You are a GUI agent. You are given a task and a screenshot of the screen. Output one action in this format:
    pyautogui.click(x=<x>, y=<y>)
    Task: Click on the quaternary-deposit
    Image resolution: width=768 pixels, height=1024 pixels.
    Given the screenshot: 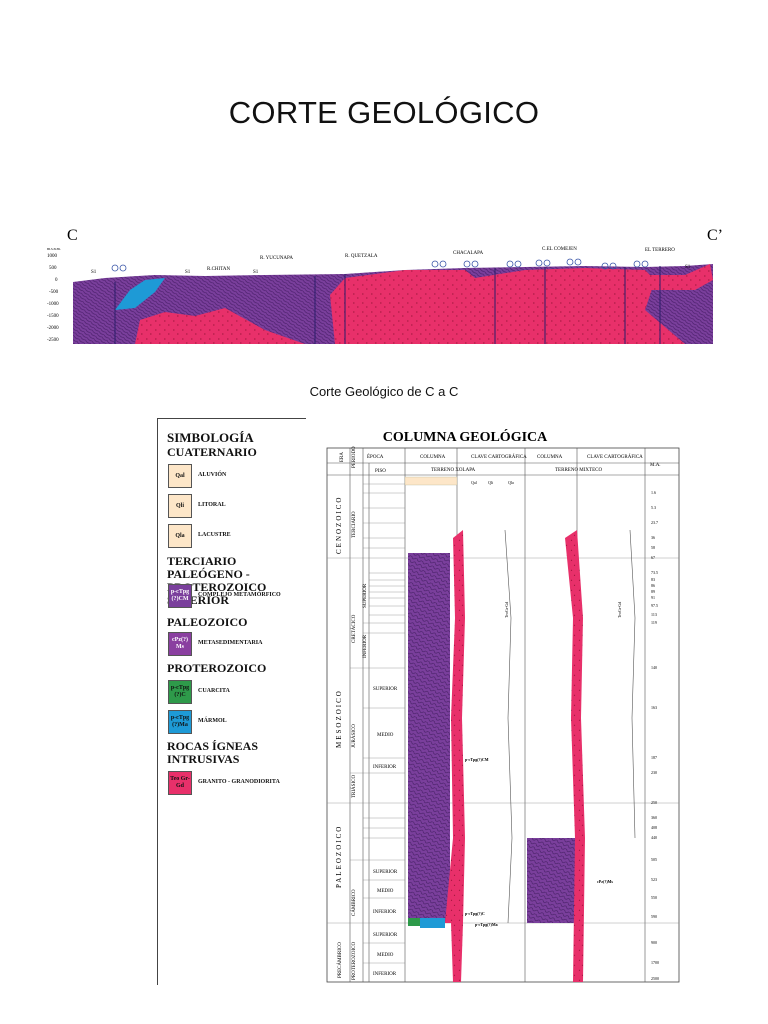 What is the action you would take?
    pyautogui.click(x=431, y=481)
    